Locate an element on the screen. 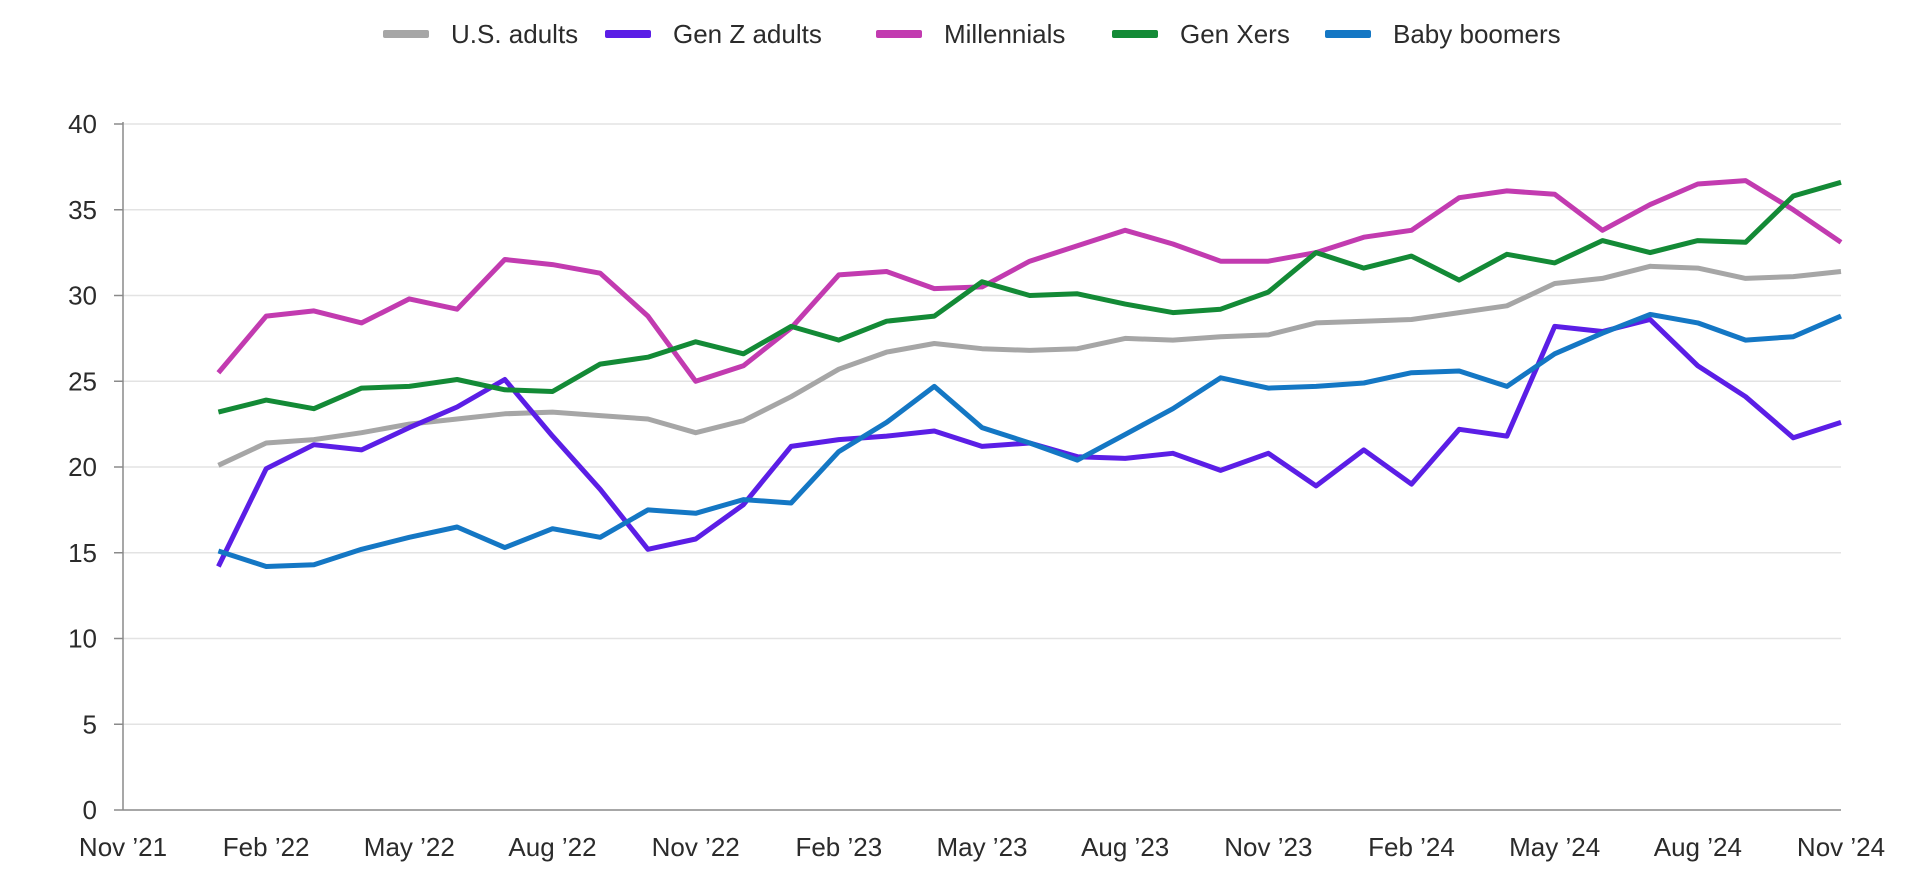 Image resolution: width=1920 pixels, height=892 pixels. x-tick-label-12: Nov ’24 is located at coordinates (1841, 847).